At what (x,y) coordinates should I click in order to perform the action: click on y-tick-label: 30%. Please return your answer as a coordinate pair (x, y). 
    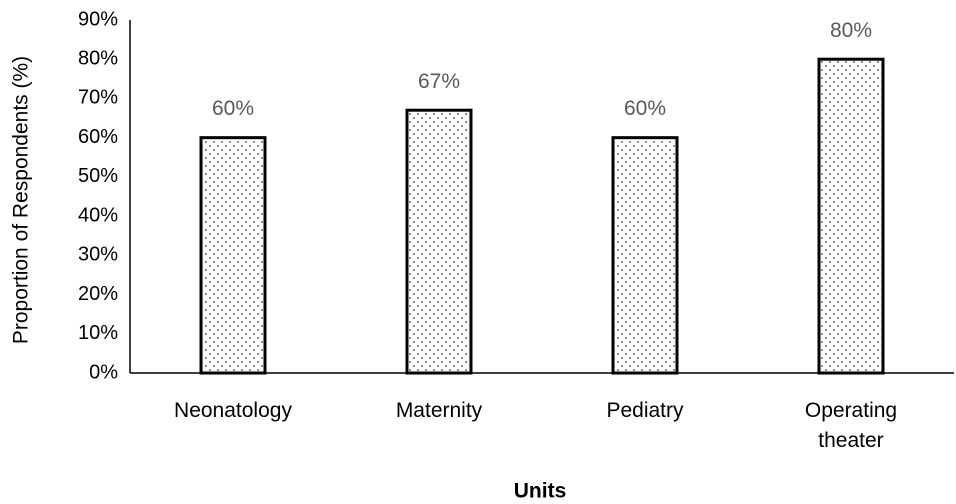
    Looking at the image, I should click on (98, 255).